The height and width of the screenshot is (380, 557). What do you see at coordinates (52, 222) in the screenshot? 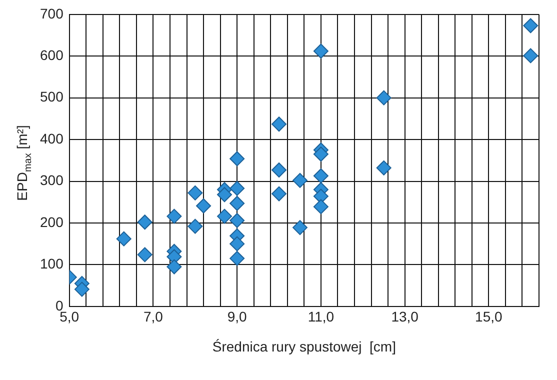
I see `y-tick-label: 200` at bounding box center [52, 222].